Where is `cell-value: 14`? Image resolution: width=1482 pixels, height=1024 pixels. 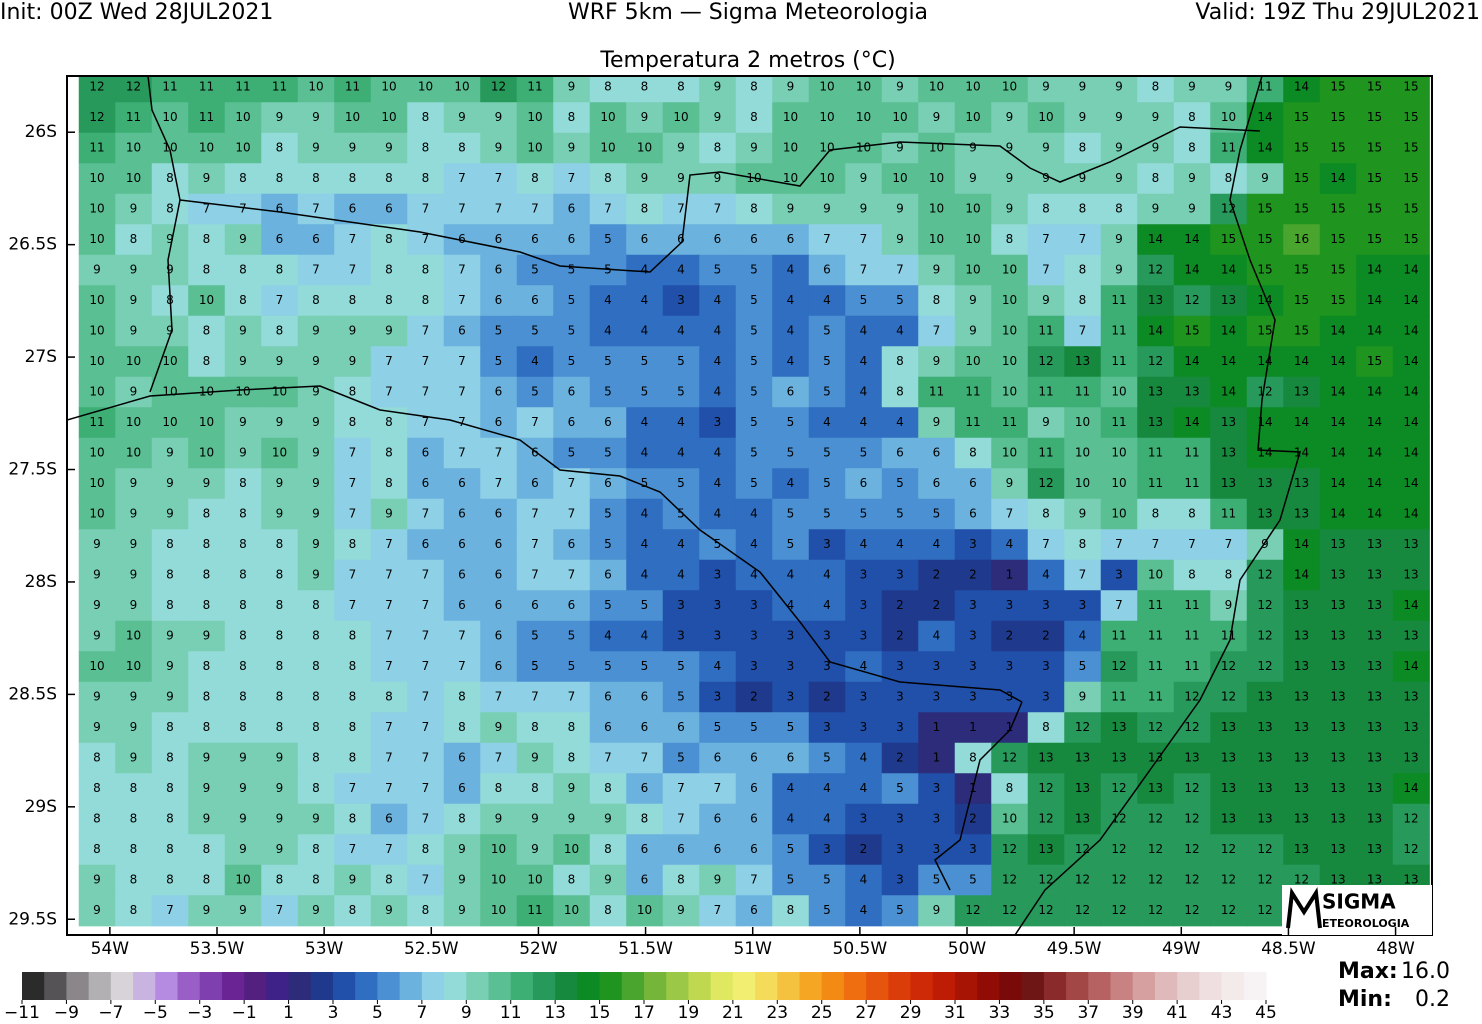 cell-value: 14 is located at coordinates (1374, 483).